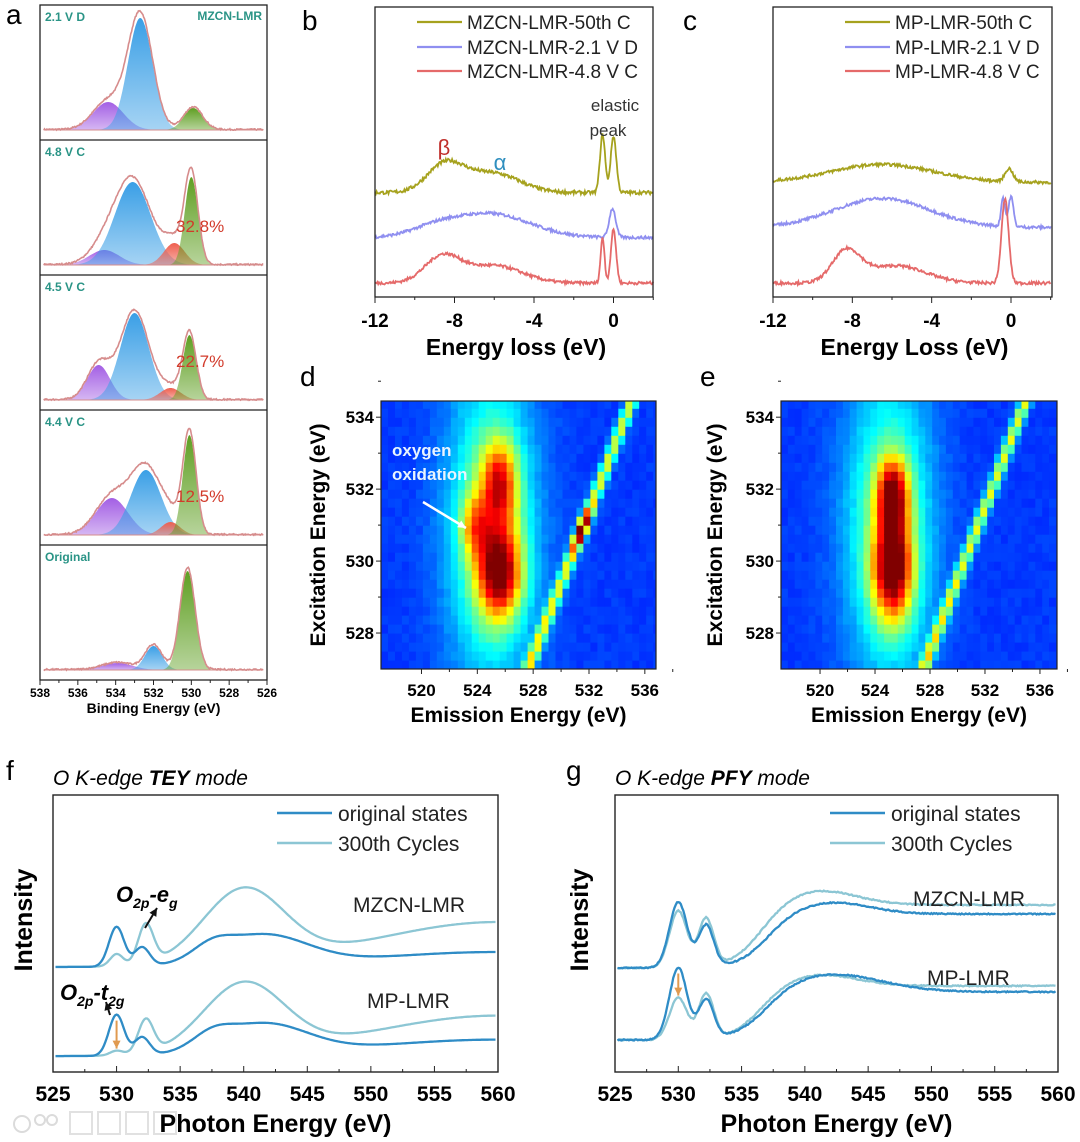 The width and height of the screenshot is (1080, 1142). What do you see at coordinates (732, 778) in the screenshot?
I see `text-span: PFY` at bounding box center [732, 778].